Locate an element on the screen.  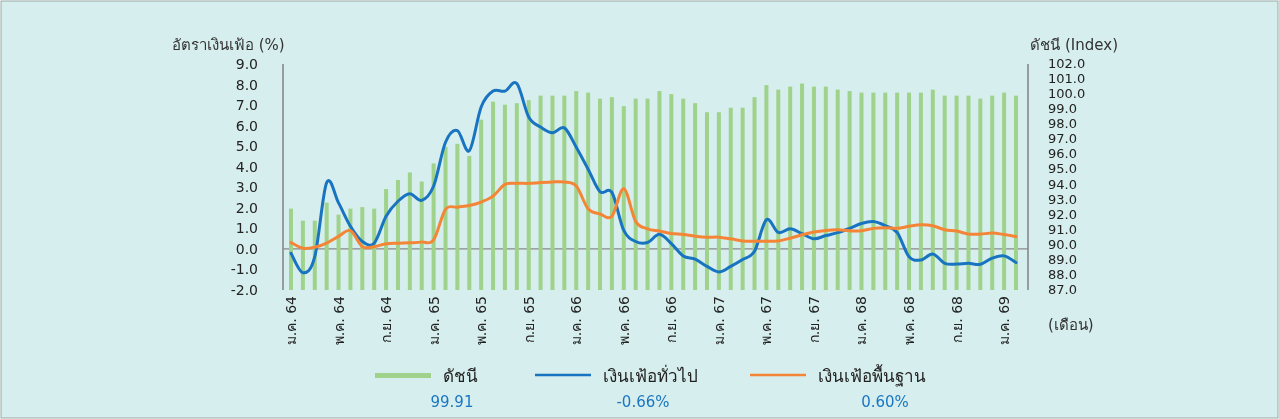
x-tick-label: ก.ย. 66 is located at coordinates (671, 319).